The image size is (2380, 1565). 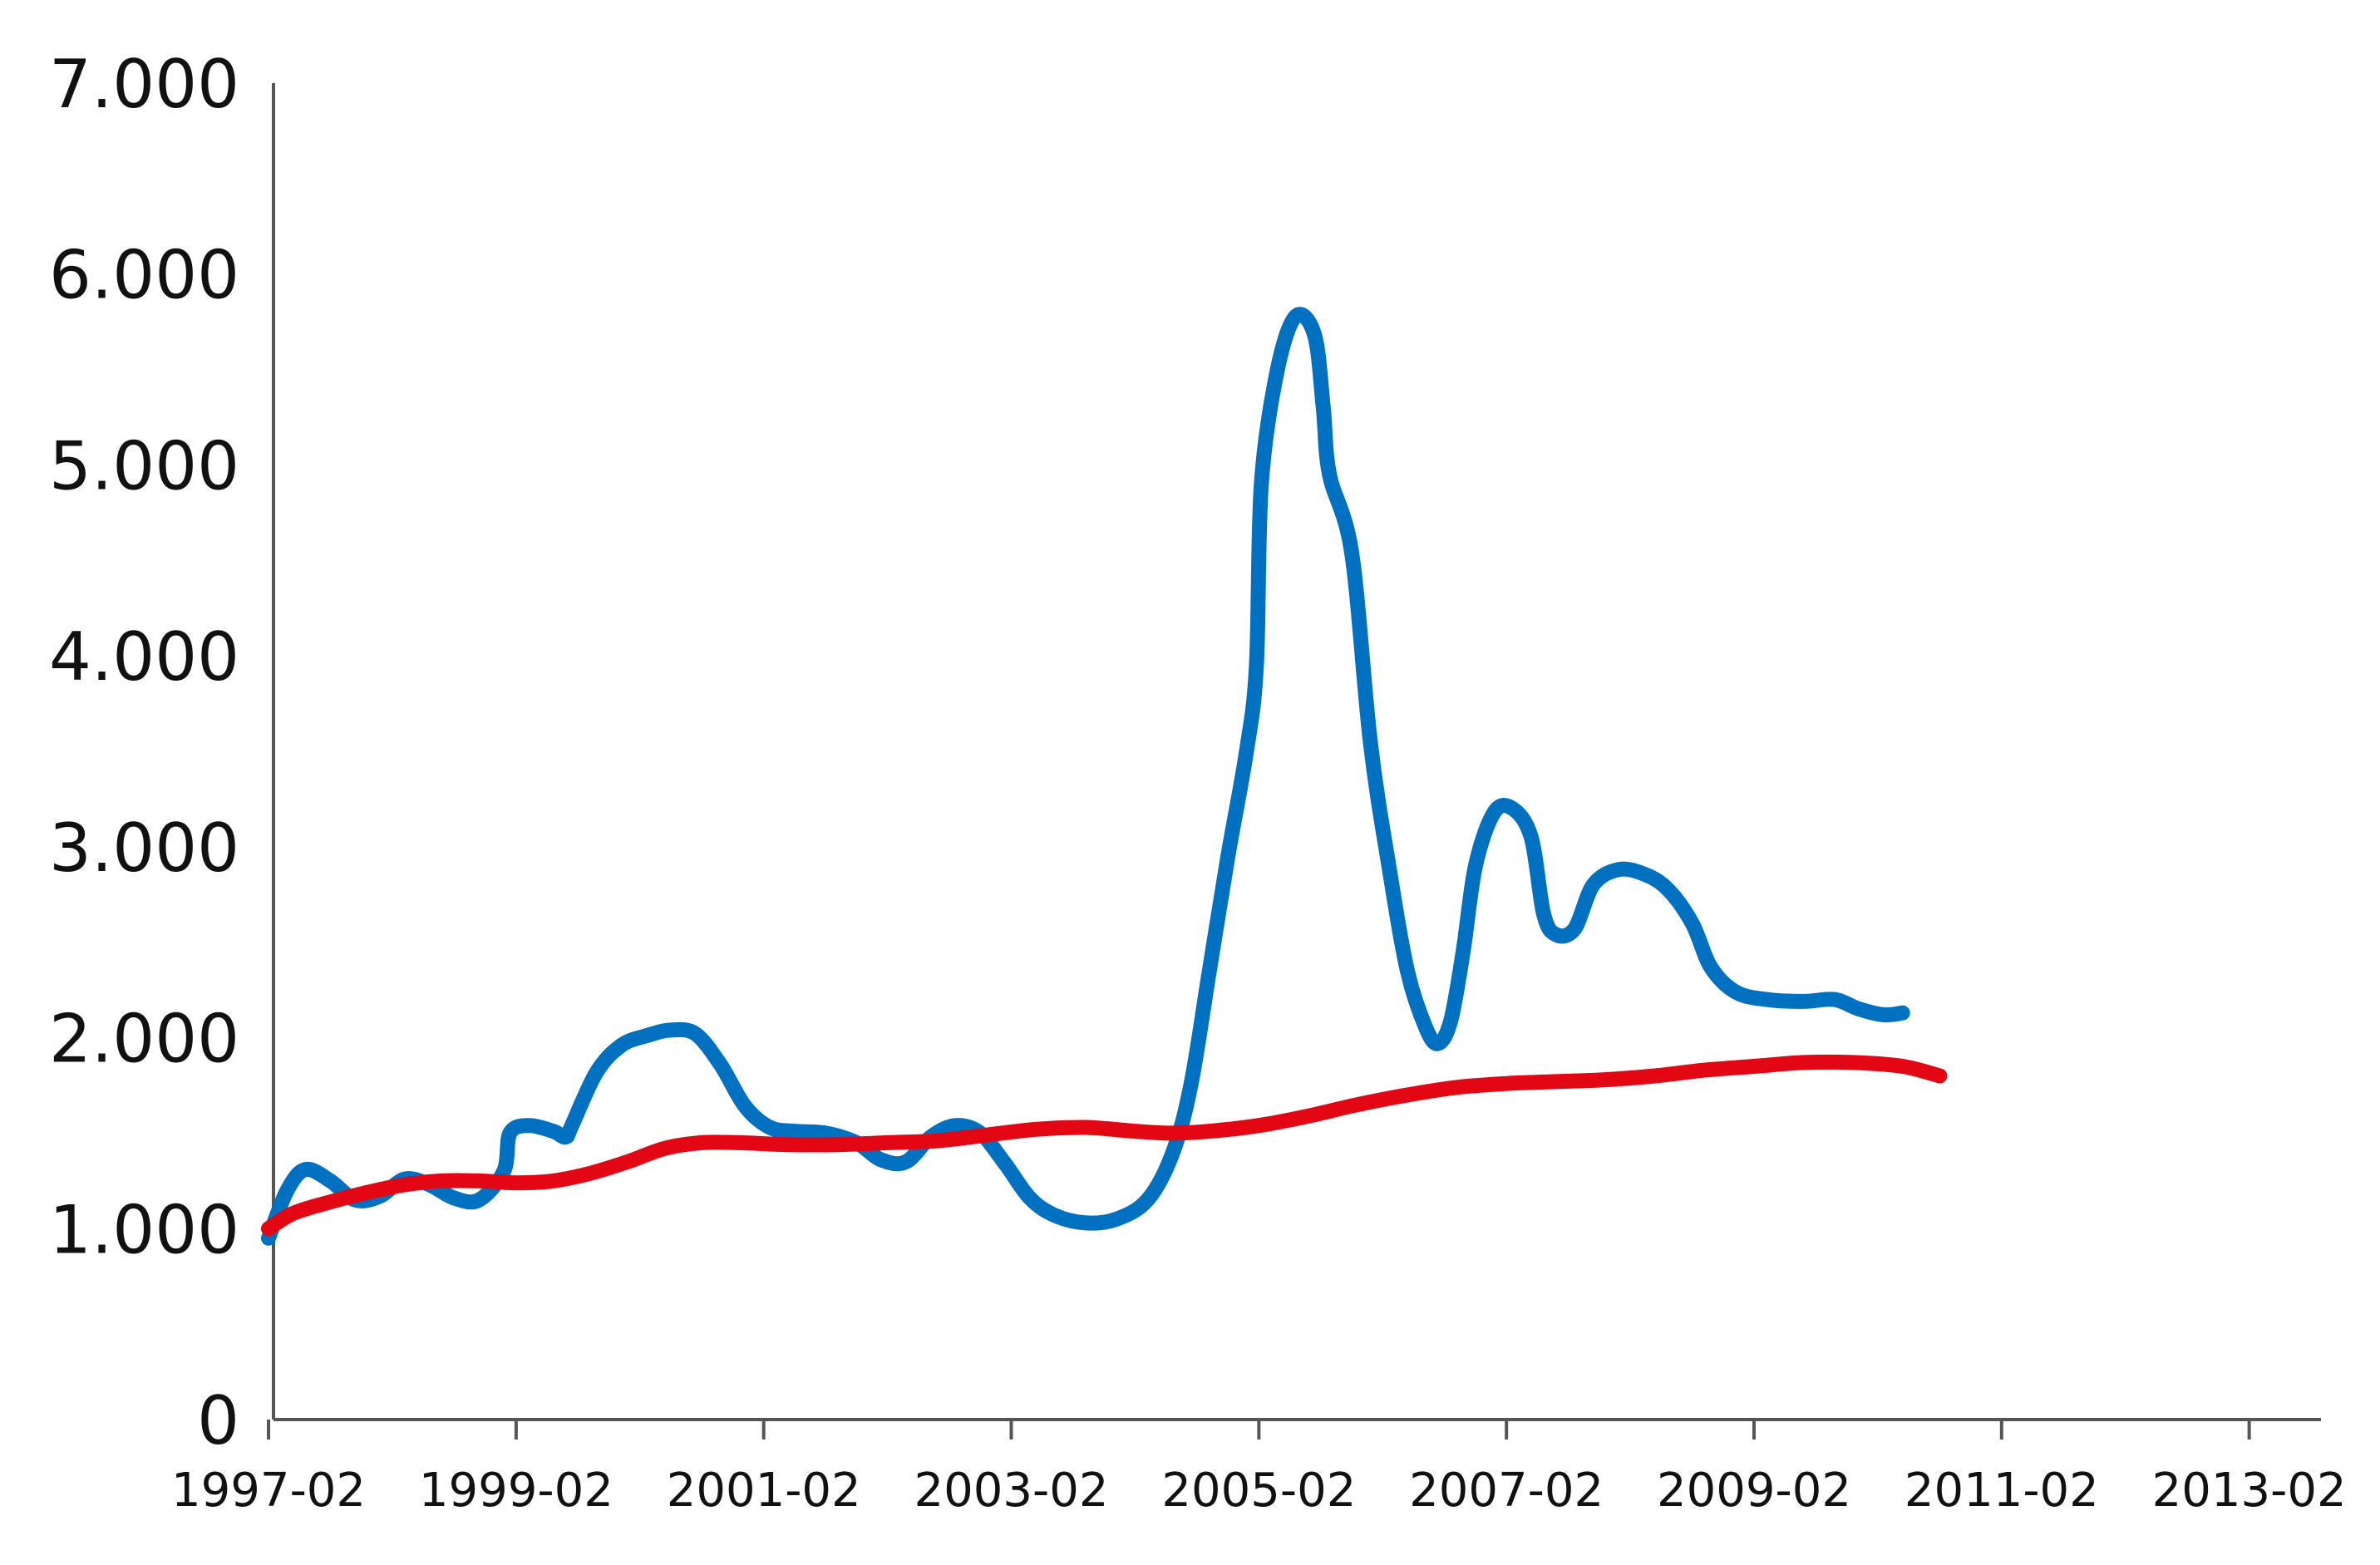 What do you see at coordinates (144, 657) in the screenshot?
I see `y-tick-label: 4.000` at bounding box center [144, 657].